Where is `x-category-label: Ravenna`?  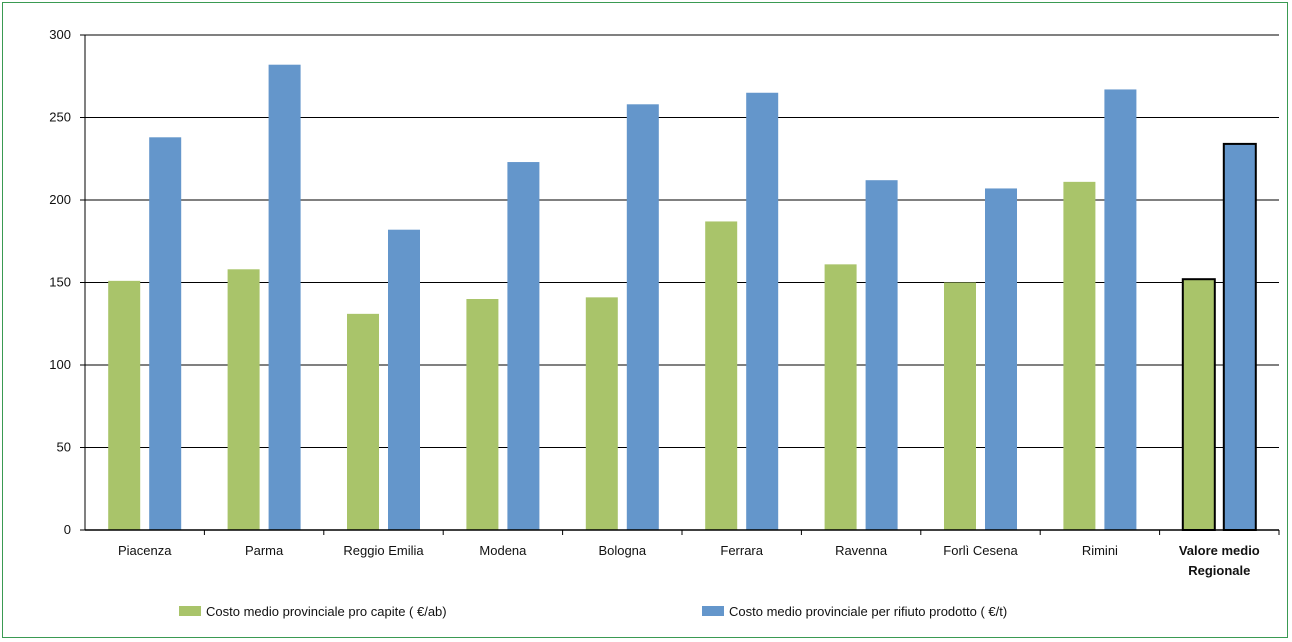
x-category-label: Ravenna is located at coordinates (861, 550).